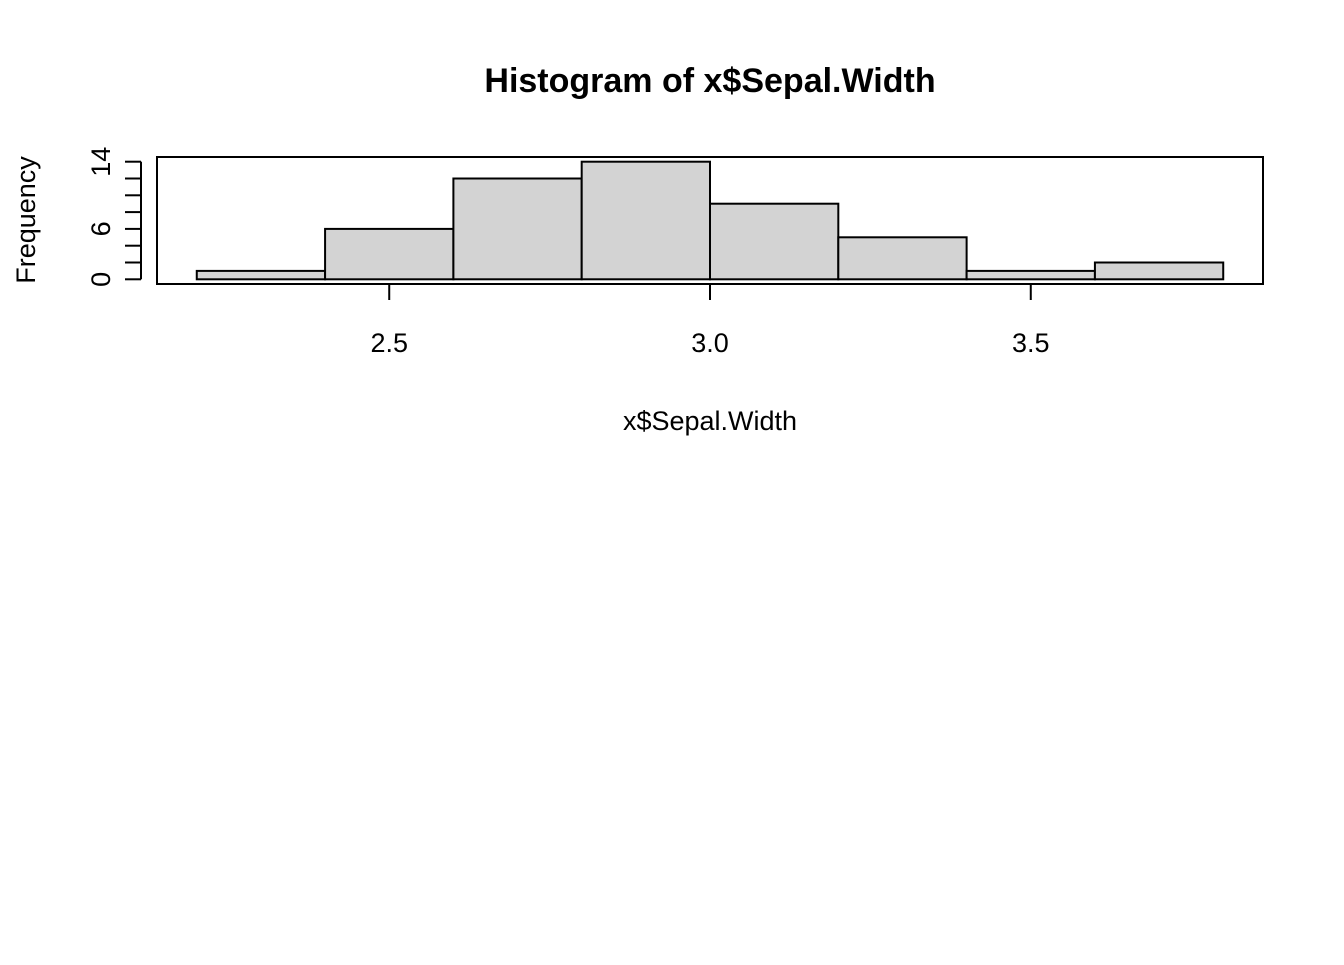 The image size is (1344, 965). What do you see at coordinates (1031, 343) in the screenshot?
I see `x-tick-label-2: 3.5` at bounding box center [1031, 343].